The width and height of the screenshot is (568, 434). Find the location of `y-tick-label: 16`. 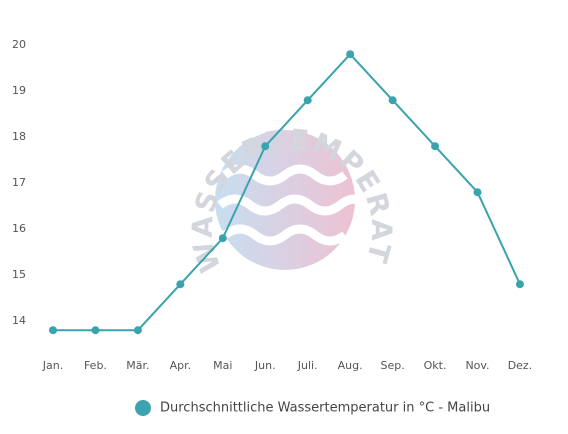

y-tick-label: 16 is located at coordinates (19, 228).